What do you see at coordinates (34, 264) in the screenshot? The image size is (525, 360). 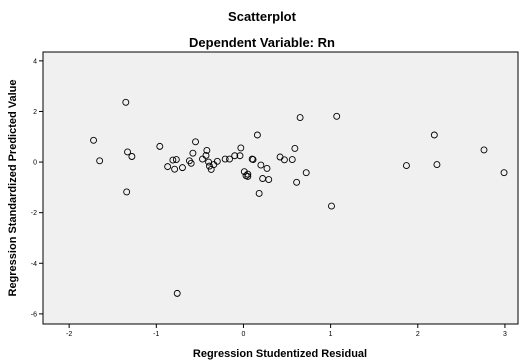 I see `y-tick-label: -4` at bounding box center [34, 264].